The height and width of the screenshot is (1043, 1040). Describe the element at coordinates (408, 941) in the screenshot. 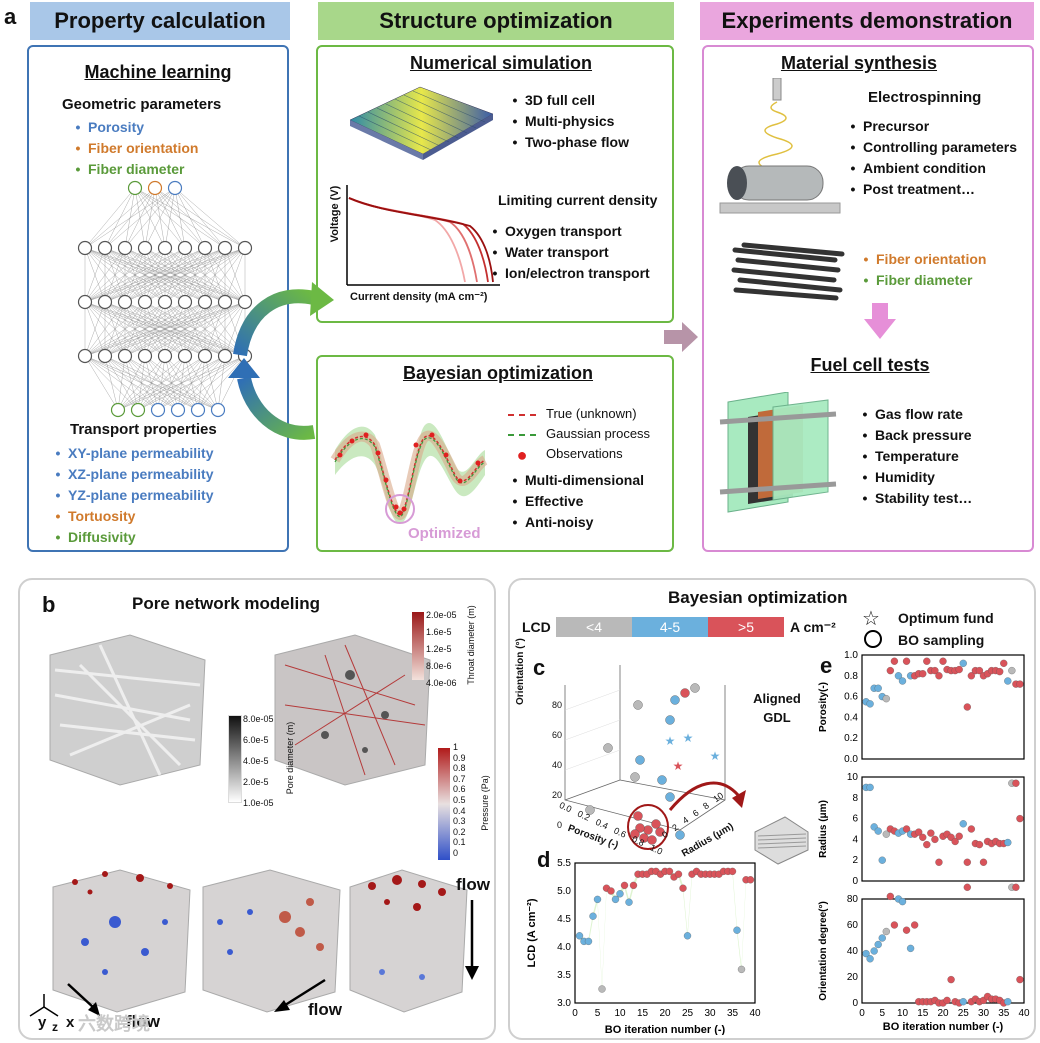

I see `pressure-cube-y` at that location.